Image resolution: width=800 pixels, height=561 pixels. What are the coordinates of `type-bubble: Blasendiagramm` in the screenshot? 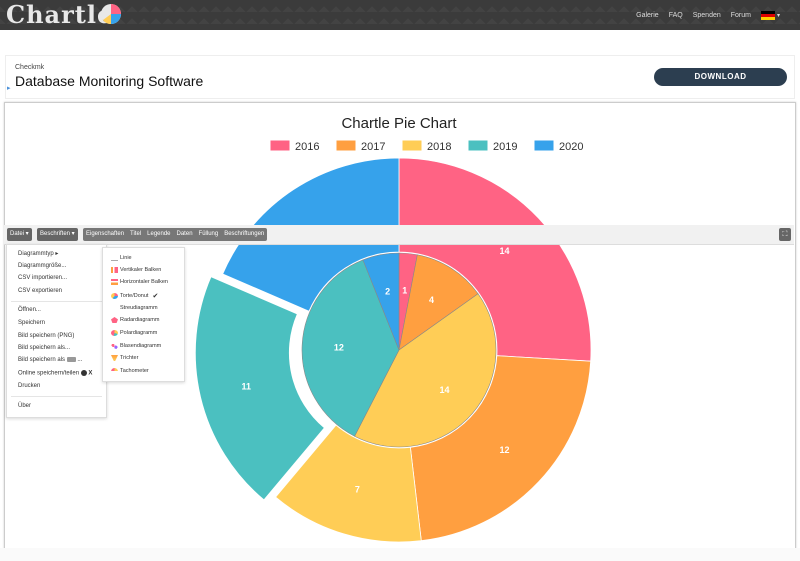 It's located at (136, 346).